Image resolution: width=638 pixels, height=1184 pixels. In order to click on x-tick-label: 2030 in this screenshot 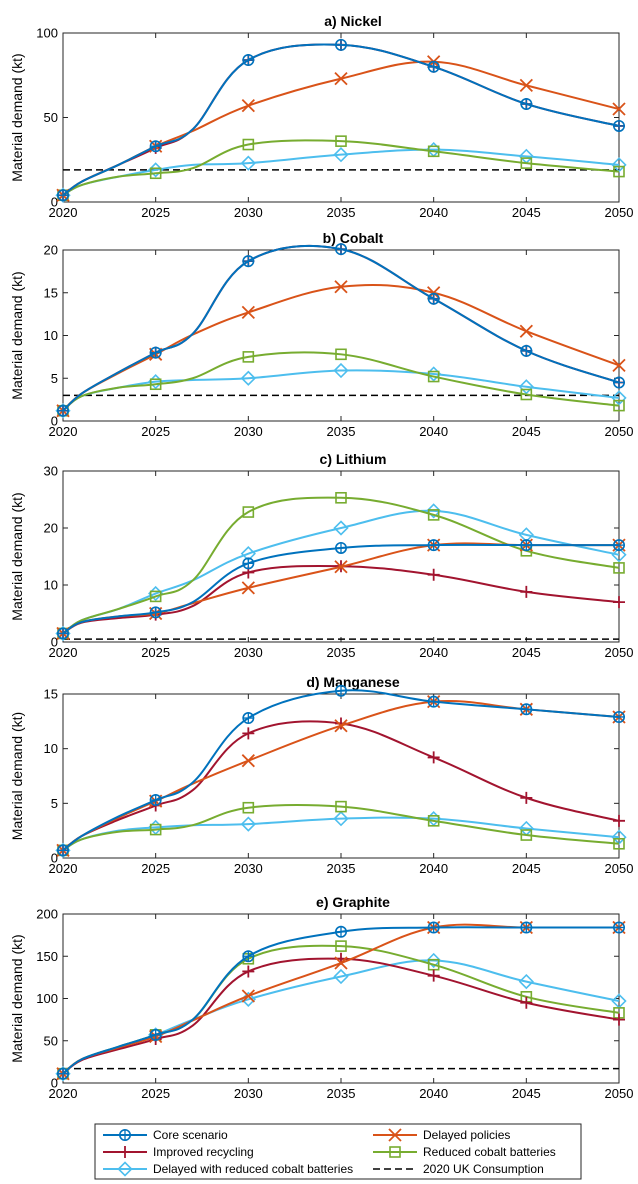, I will do `click(248, 652)`.